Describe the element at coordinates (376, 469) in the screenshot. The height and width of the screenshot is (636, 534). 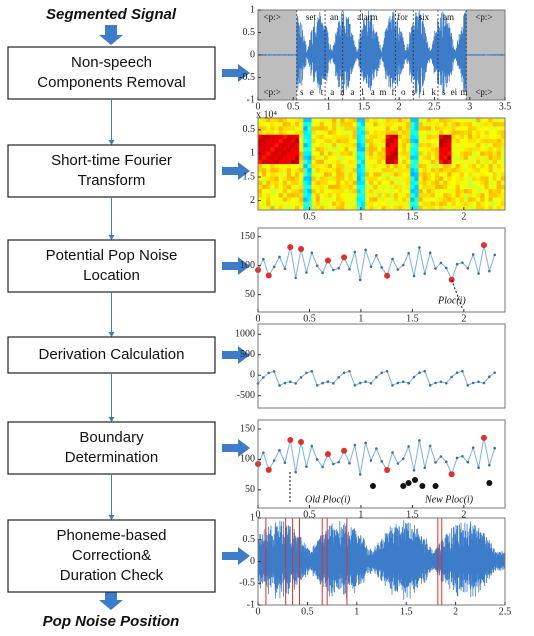
I see `plot-content: Old Ploc(i) New Ploc(i)` at that location.